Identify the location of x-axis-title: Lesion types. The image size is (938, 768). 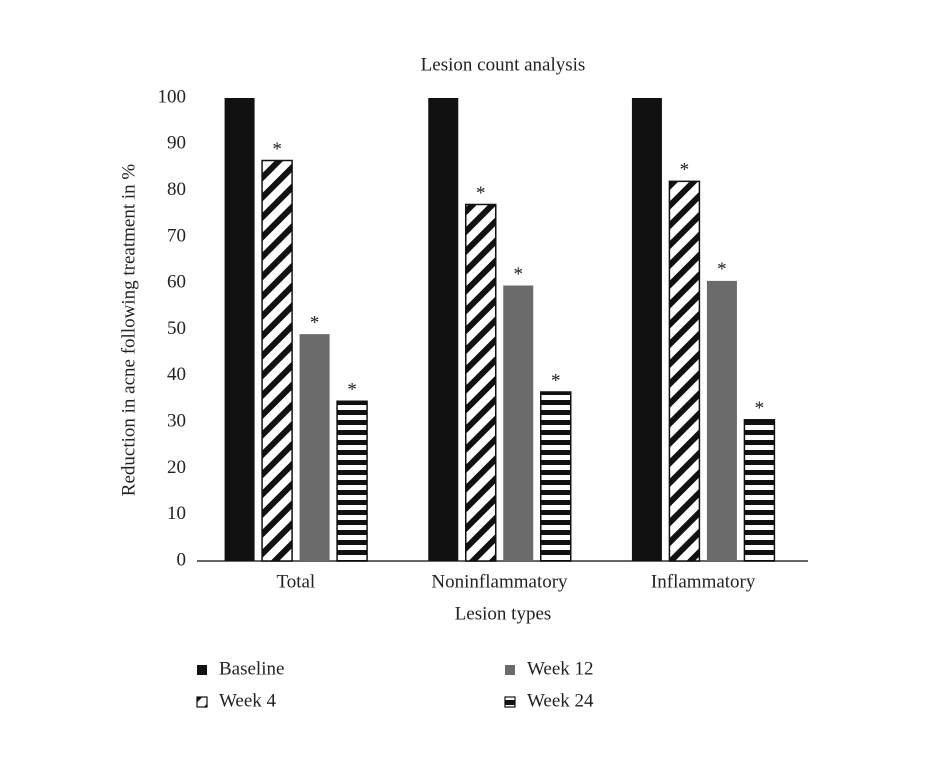
(503, 613).